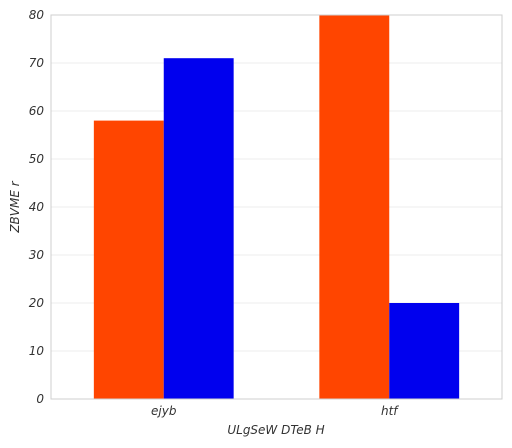  I want to click on x-axis-ticks: ejyb htf, so click(275, 411).